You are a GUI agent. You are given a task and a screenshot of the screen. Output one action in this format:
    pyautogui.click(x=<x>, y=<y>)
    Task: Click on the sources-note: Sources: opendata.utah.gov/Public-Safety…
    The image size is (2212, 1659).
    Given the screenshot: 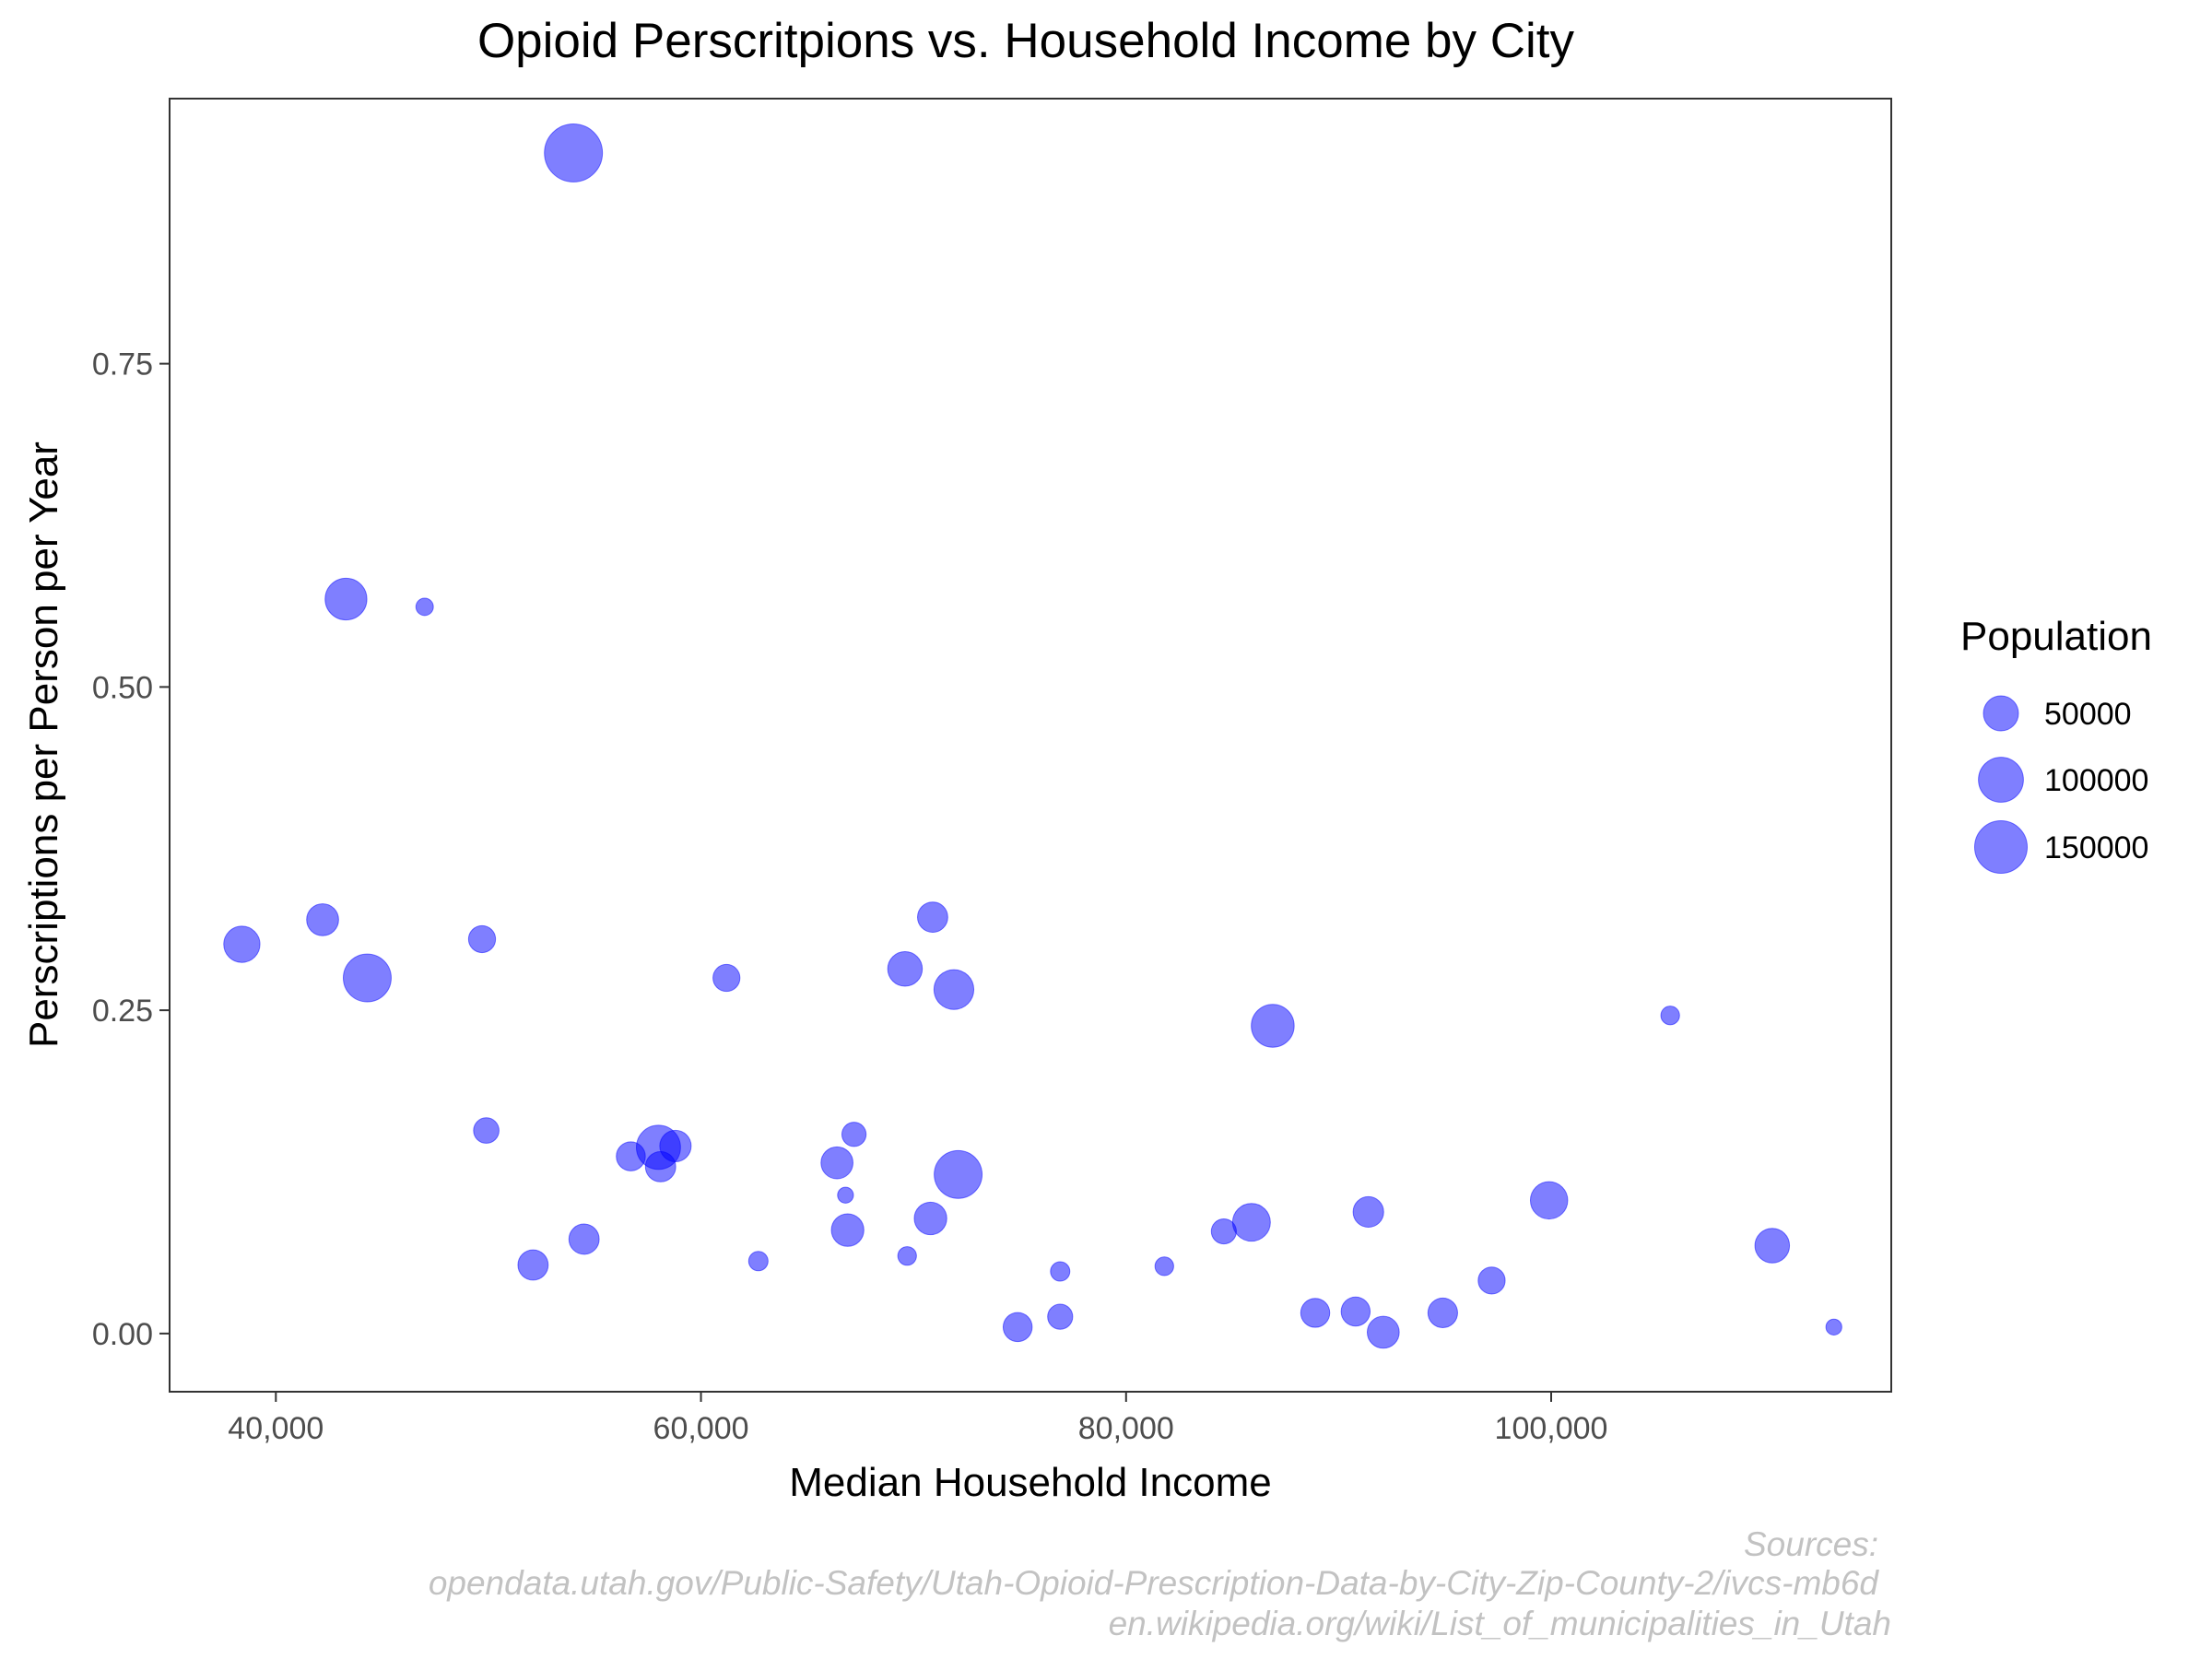 What is the action you would take?
    pyautogui.click(x=1160, y=1583)
    